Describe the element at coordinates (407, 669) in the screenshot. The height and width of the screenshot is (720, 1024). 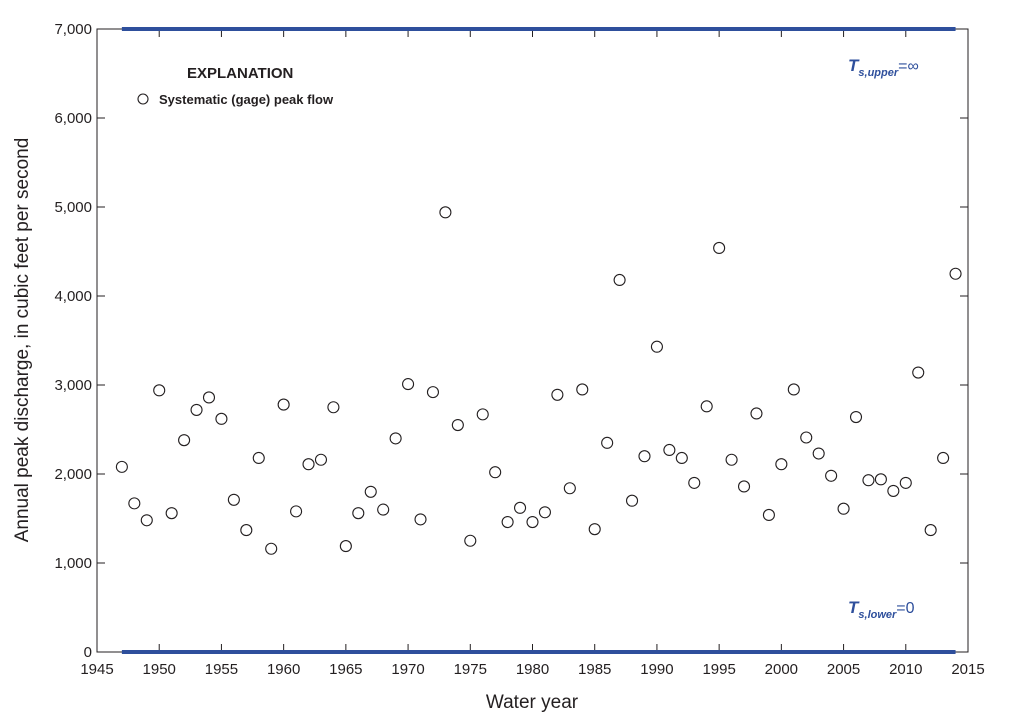
I see `x-tick-label: 1970` at that location.